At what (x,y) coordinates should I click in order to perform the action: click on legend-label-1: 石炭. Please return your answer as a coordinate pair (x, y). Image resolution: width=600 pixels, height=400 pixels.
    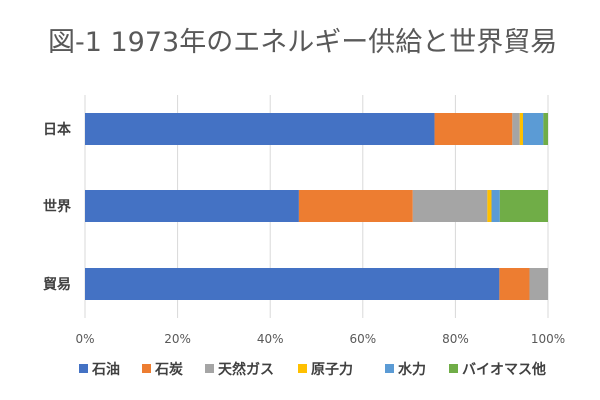
    Looking at the image, I should click on (168, 369).